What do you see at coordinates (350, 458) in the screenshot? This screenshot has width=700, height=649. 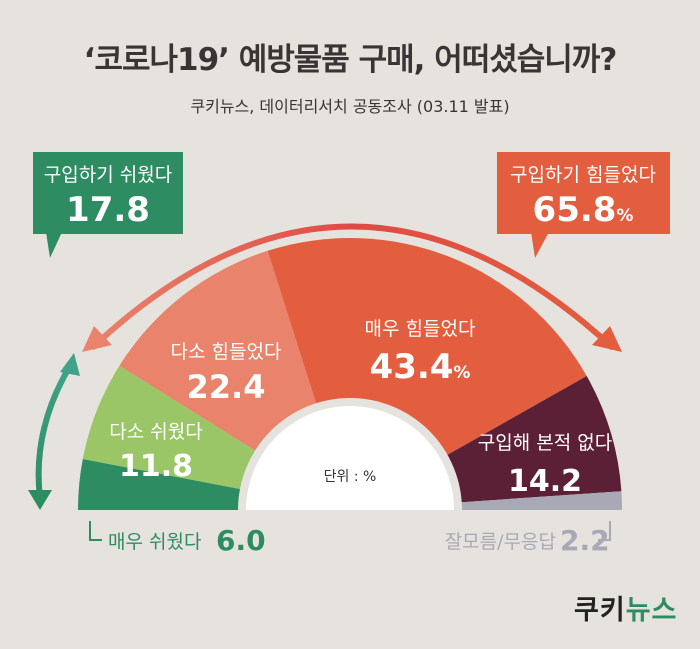 I see `hub-center` at bounding box center [350, 458].